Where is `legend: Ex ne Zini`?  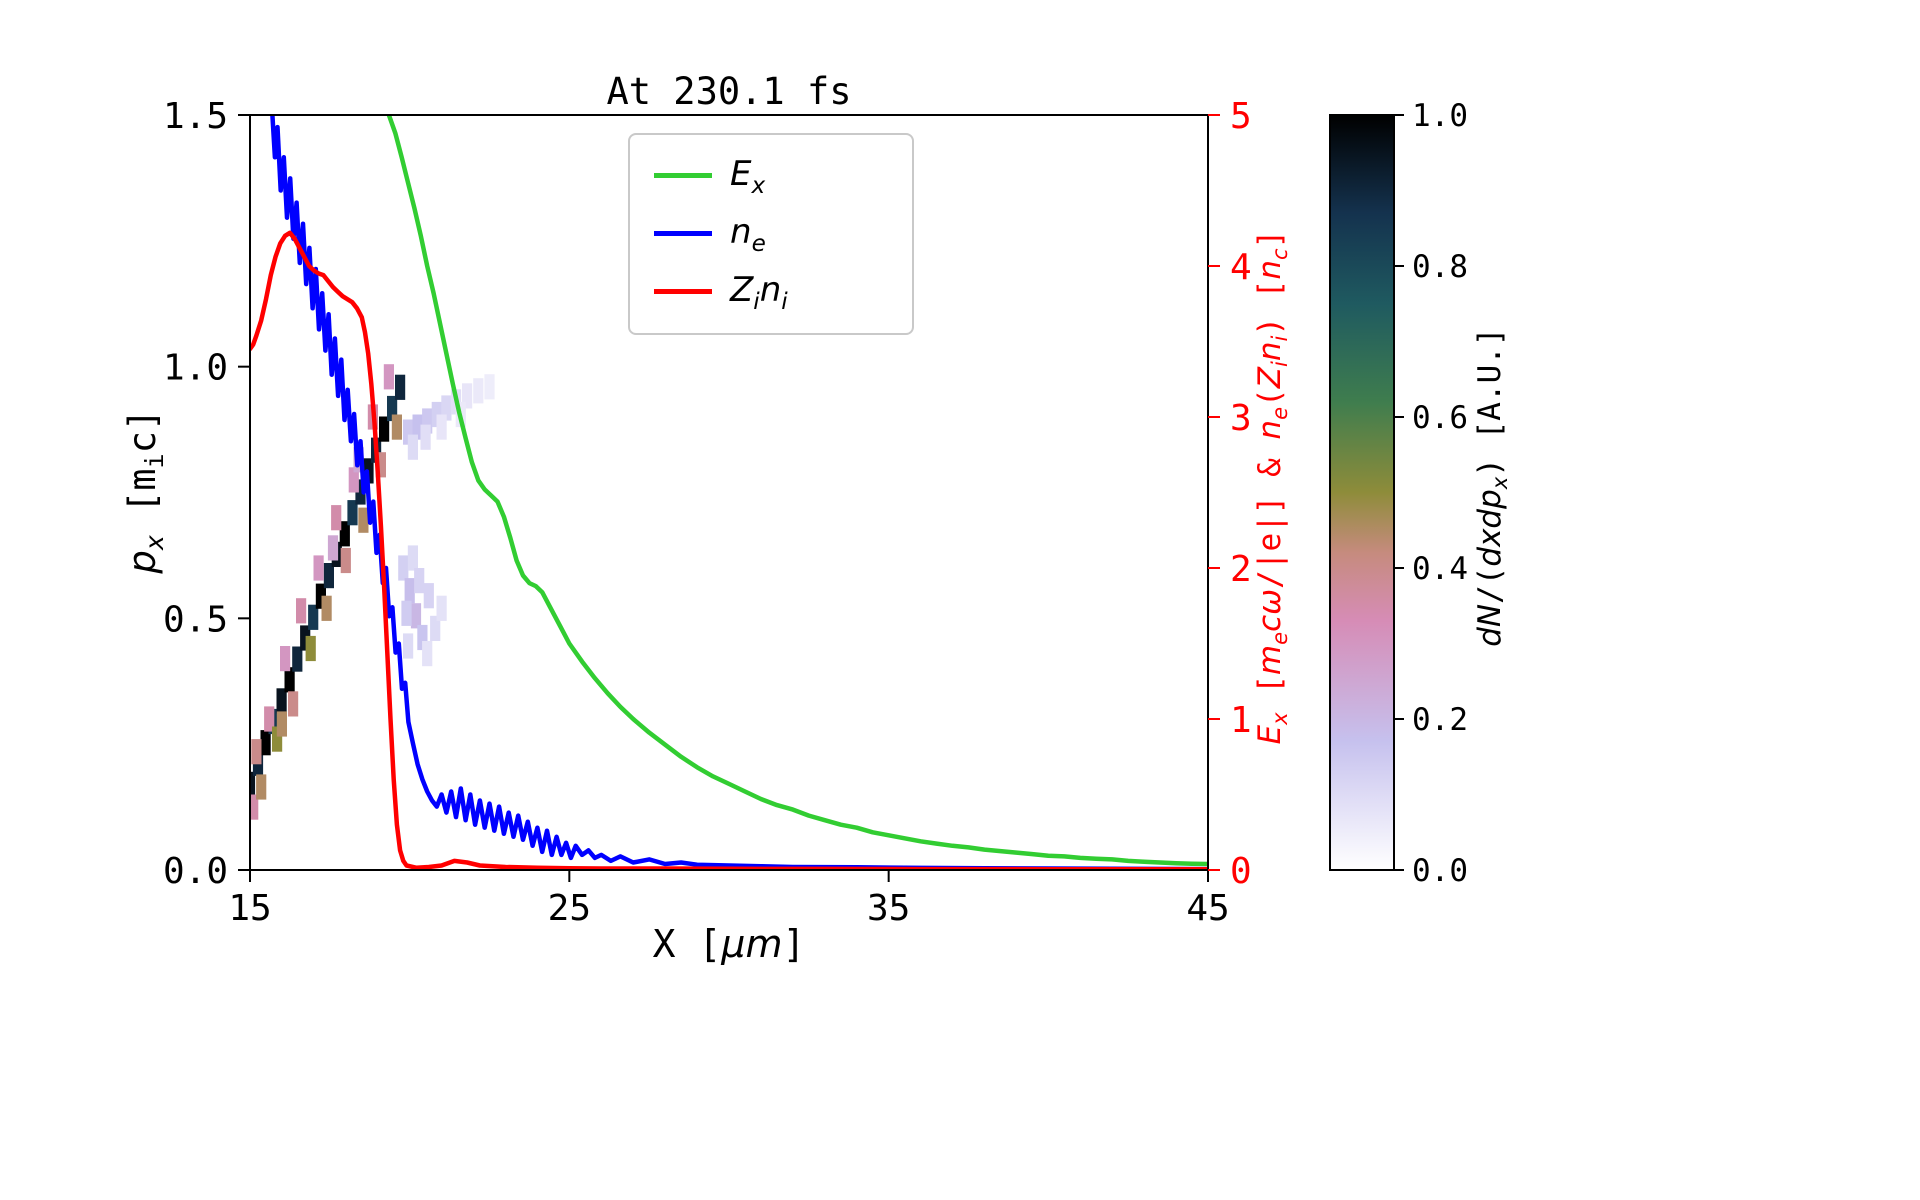
legend: Ex ne Zini is located at coordinates (771, 234).